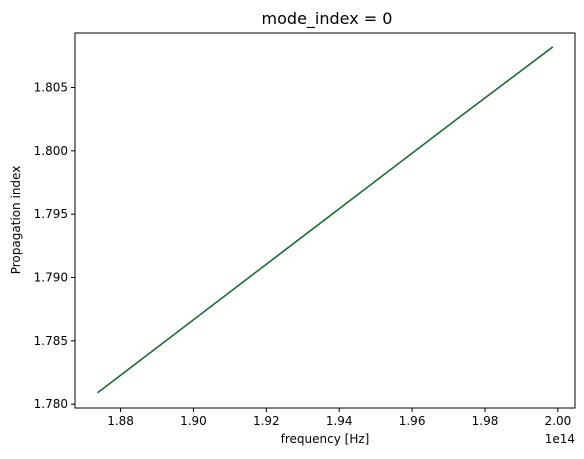 The image size is (584, 459). What do you see at coordinates (266, 421) in the screenshot?
I see `x-tick-label: 1.92` at bounding box center [266, 421].